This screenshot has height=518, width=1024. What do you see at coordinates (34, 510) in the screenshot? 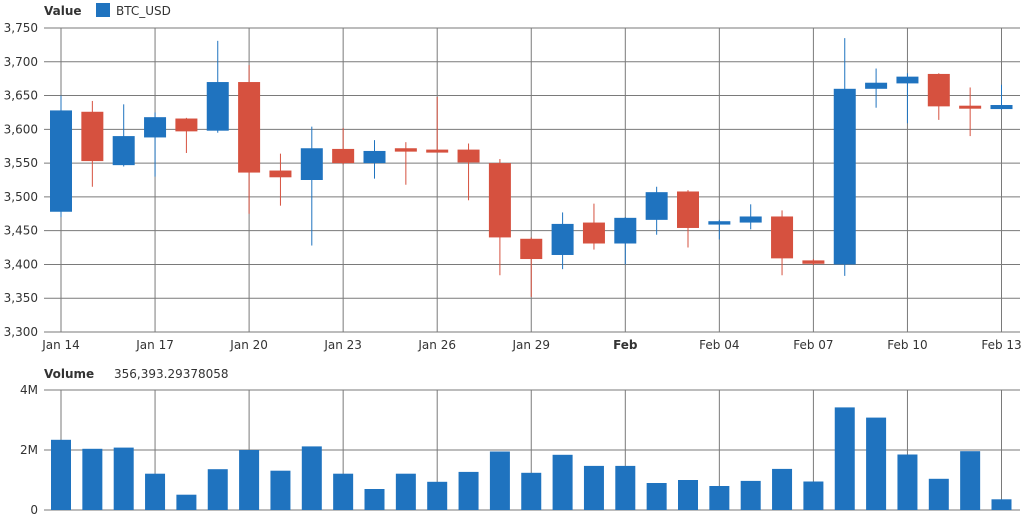
I see `volume-y-tick-label: 0` at bounding box center [34, 510].